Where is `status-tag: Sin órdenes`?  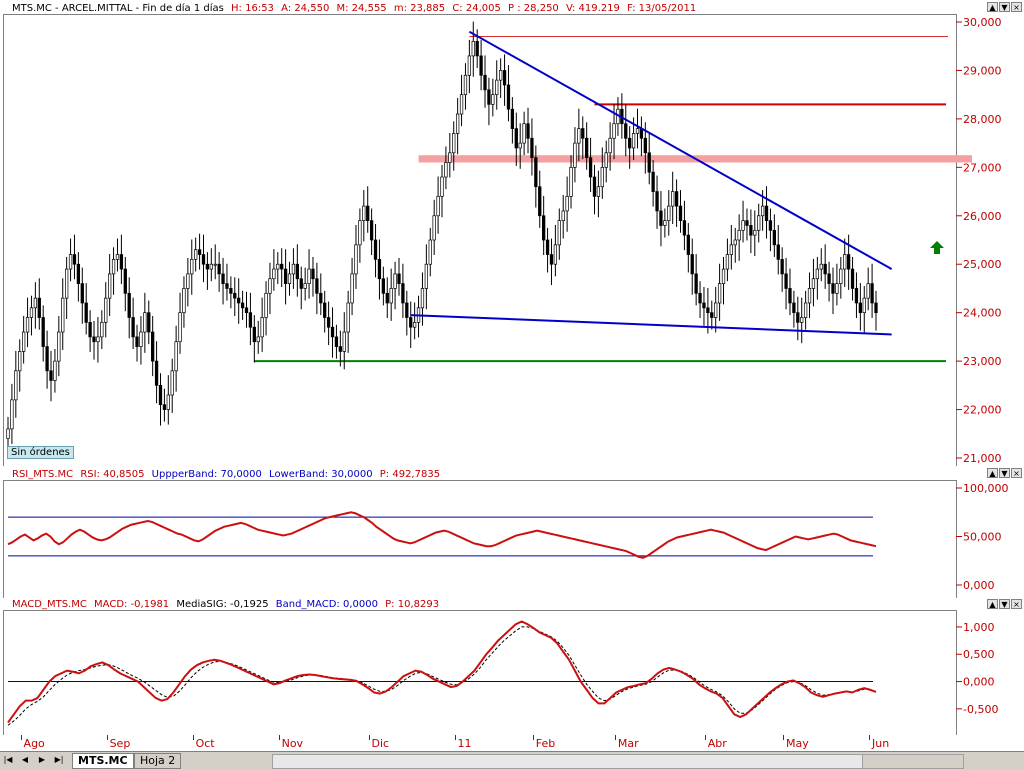
status-tag: Sin órdenes is located at coordinates (40, 452).